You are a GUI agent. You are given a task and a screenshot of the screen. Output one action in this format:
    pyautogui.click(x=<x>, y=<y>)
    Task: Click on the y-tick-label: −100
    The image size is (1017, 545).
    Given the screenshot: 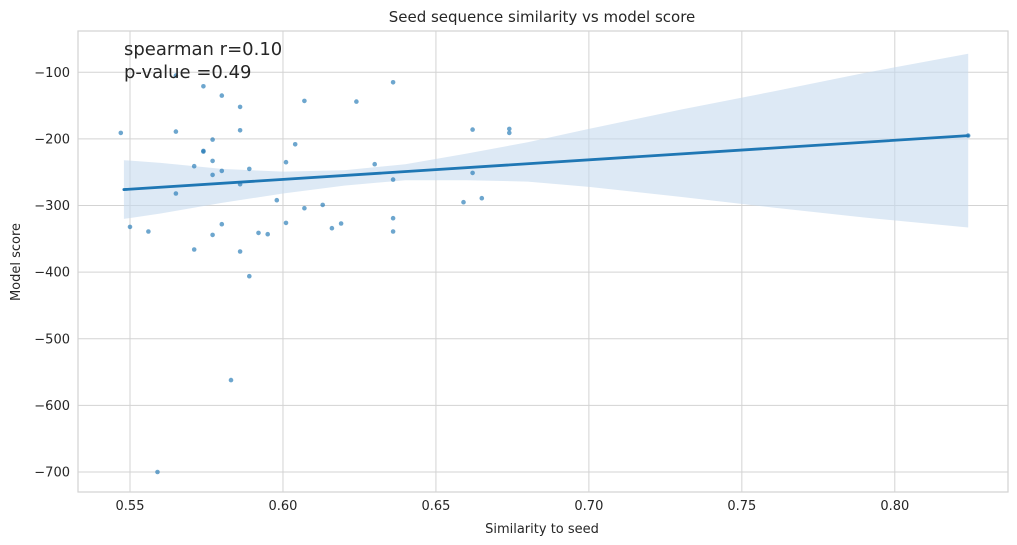 What is the action you would take?
    pyautogui.click(x=52, y=73)
    